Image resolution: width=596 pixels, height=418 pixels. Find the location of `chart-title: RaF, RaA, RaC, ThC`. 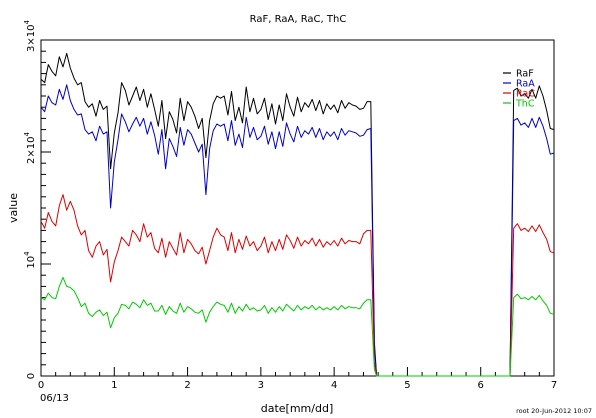

chart-title: RaF, RaA, RaC, ThC is located at coordinates (298, 19).